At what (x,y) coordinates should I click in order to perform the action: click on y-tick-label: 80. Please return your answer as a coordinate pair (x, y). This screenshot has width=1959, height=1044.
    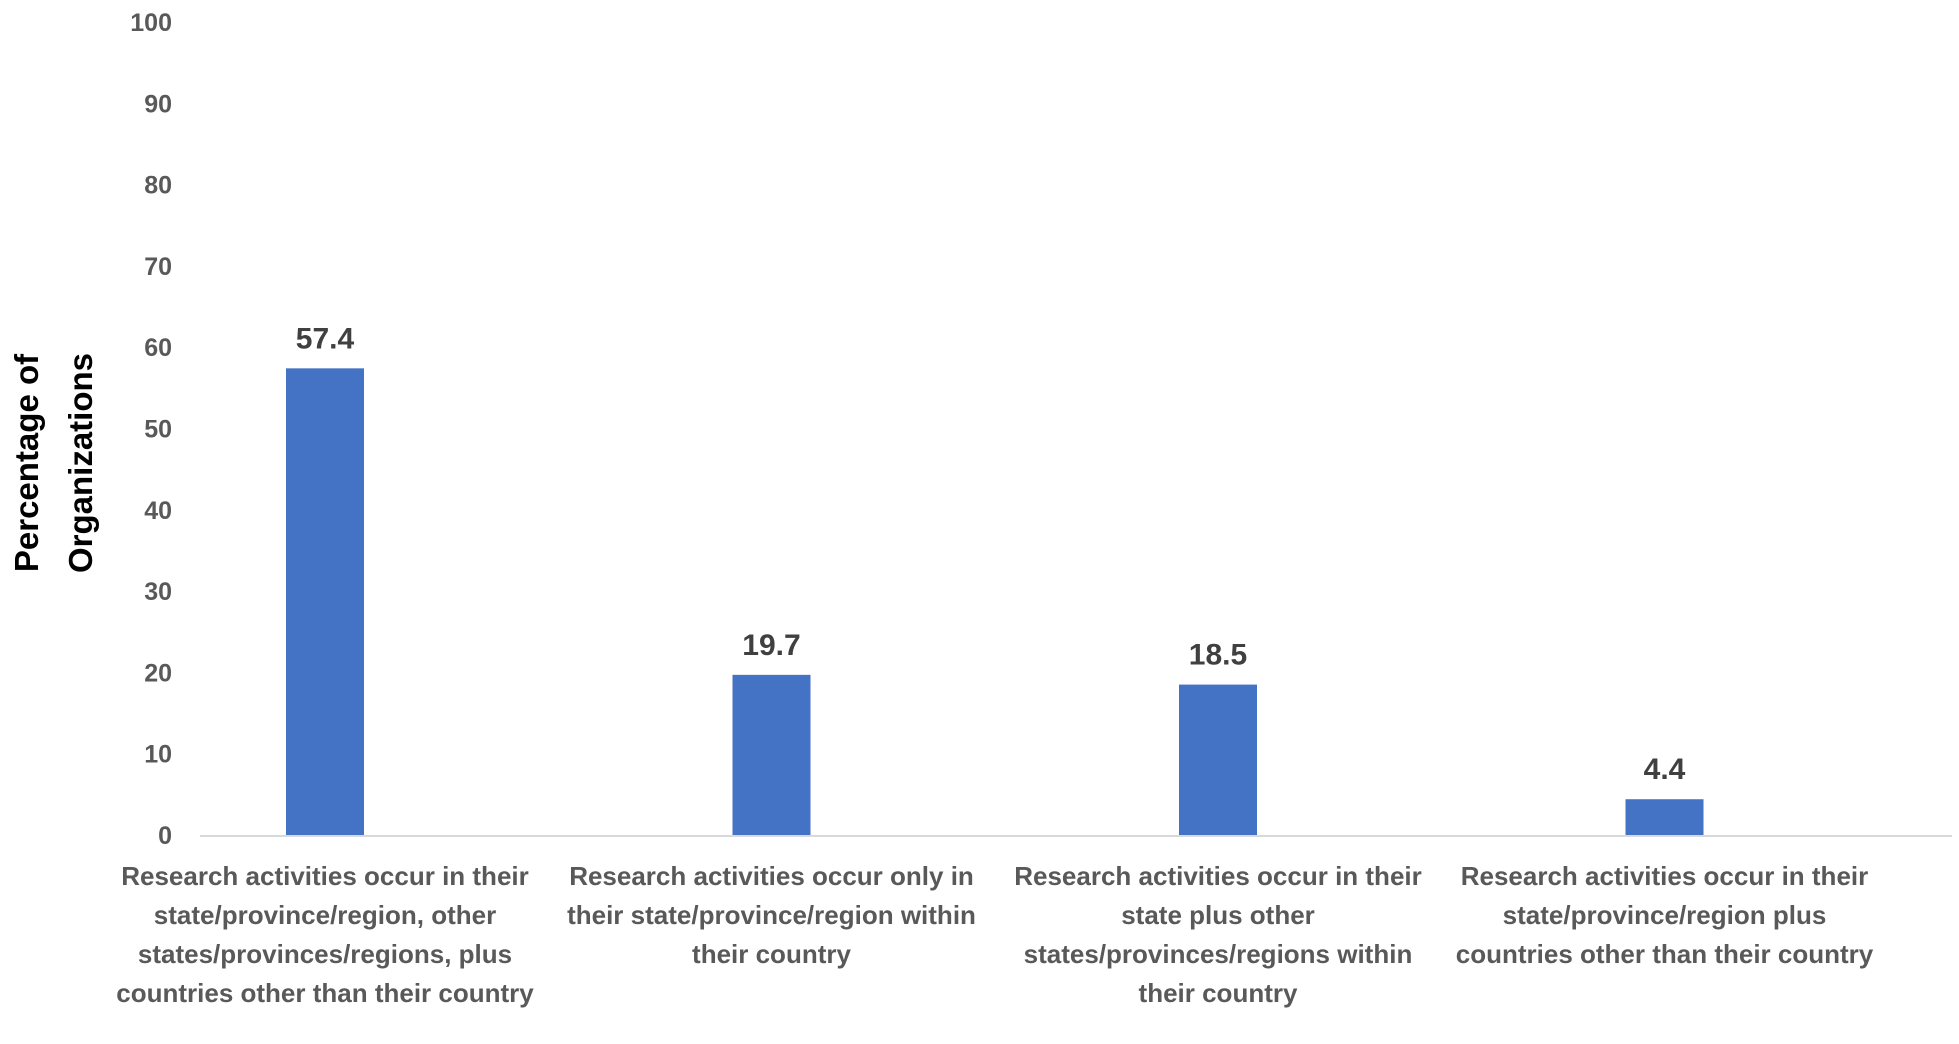
    Looking at the image, I should click on (158, 186).